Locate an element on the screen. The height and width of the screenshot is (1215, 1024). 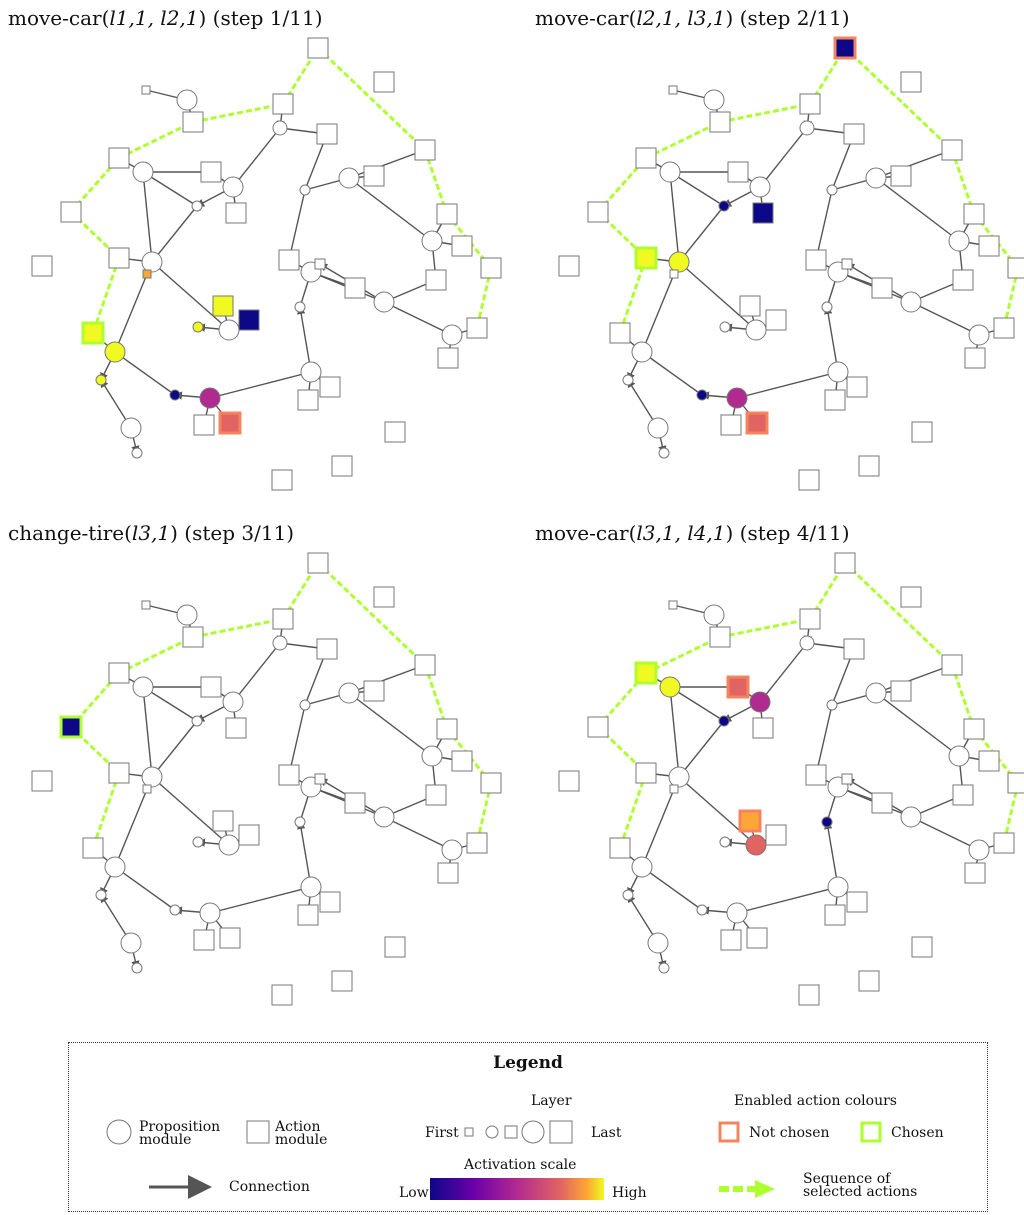
not-chosen-icon is located at coordinates (729, 1132).